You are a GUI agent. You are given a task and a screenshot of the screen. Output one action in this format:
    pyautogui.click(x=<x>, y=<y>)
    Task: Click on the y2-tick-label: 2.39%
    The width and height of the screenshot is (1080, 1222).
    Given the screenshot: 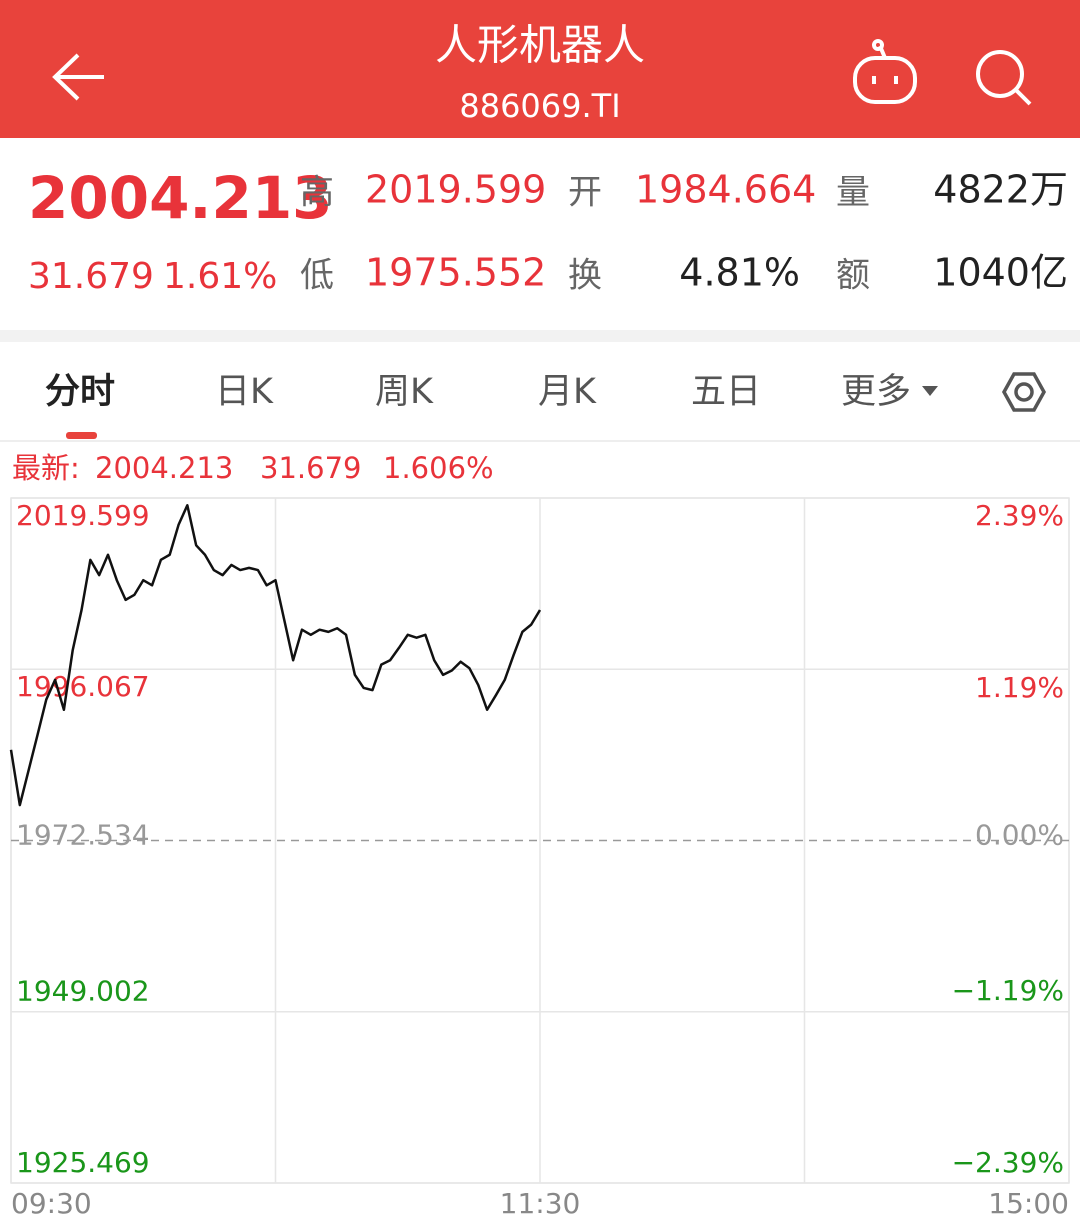 What is the action you would take?
    pyautogui.click(x=1019, y=515)
    